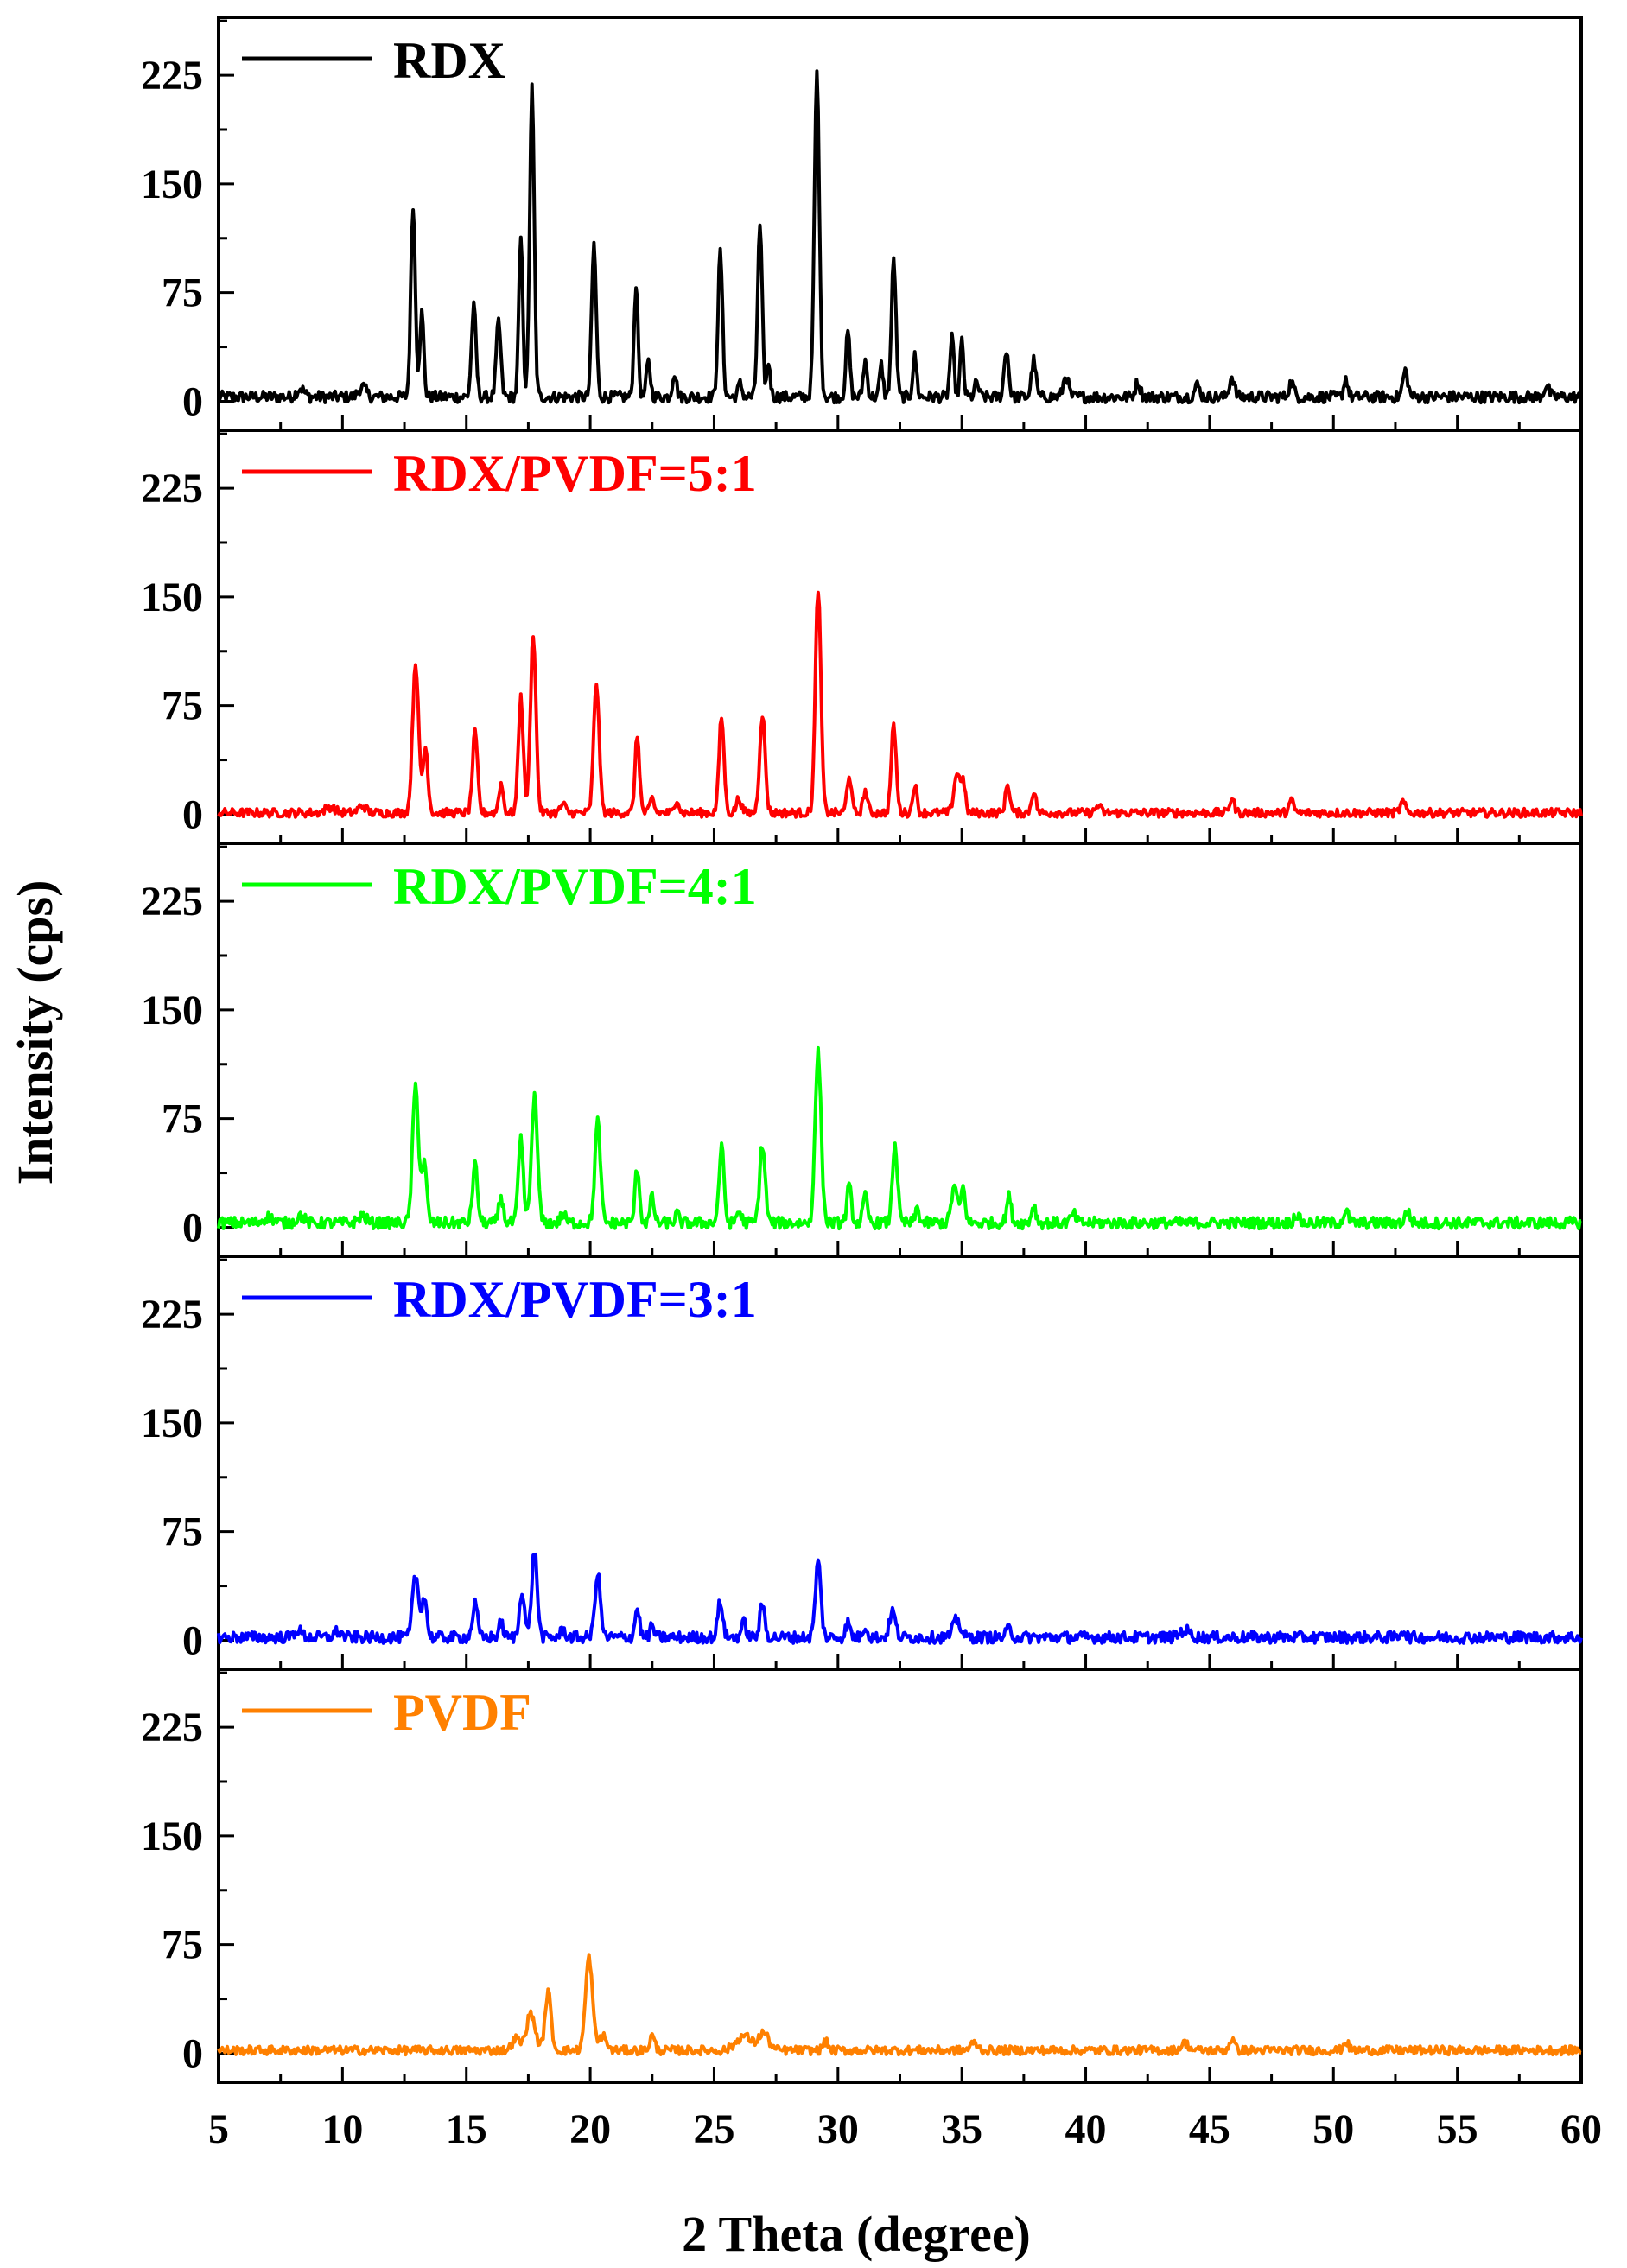 Image resolution: width=1627 pixels, height=2268 pixels. What do you see at coordinates (856, 2234) in the screenshot?
I see `x-axis-title: 2 Theta (degree)` at bounding box center [856, 2234].